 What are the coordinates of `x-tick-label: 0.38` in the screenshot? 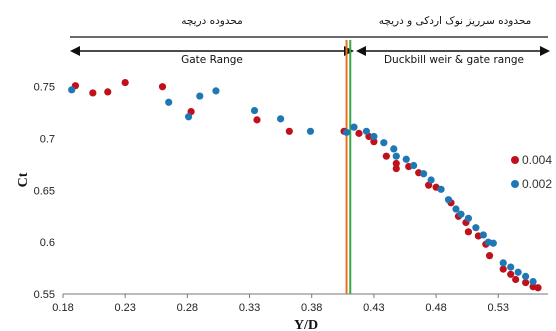 It's located at (311, 308).